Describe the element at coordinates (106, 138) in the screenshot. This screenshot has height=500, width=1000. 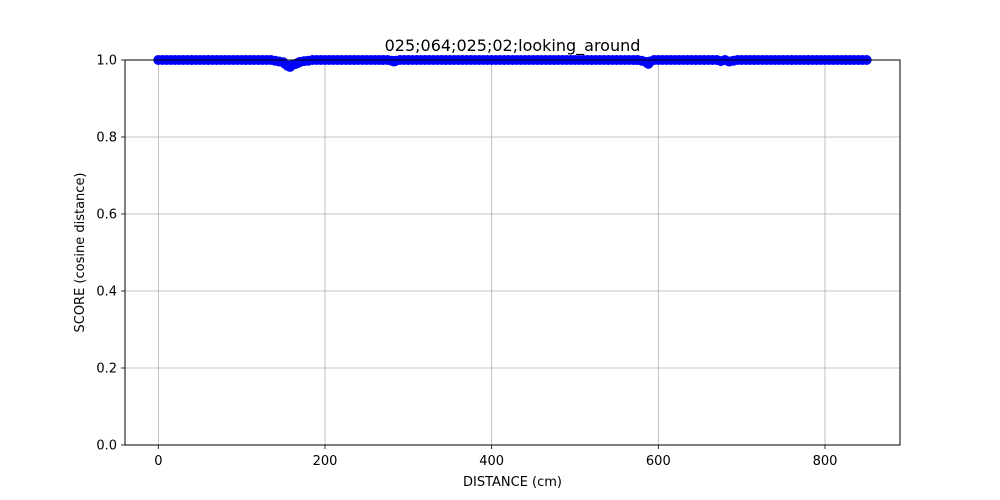
I see `y-tick-label: 0.8` at that location.